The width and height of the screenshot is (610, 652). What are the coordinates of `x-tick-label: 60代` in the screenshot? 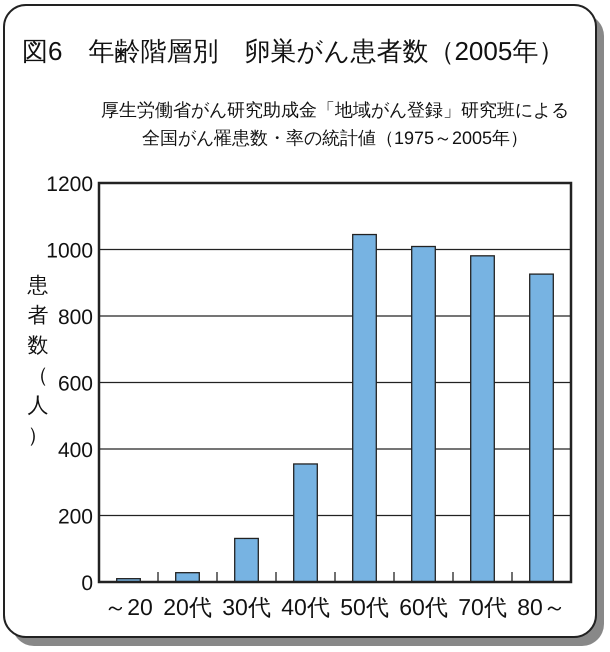 It's located at (423, 607).